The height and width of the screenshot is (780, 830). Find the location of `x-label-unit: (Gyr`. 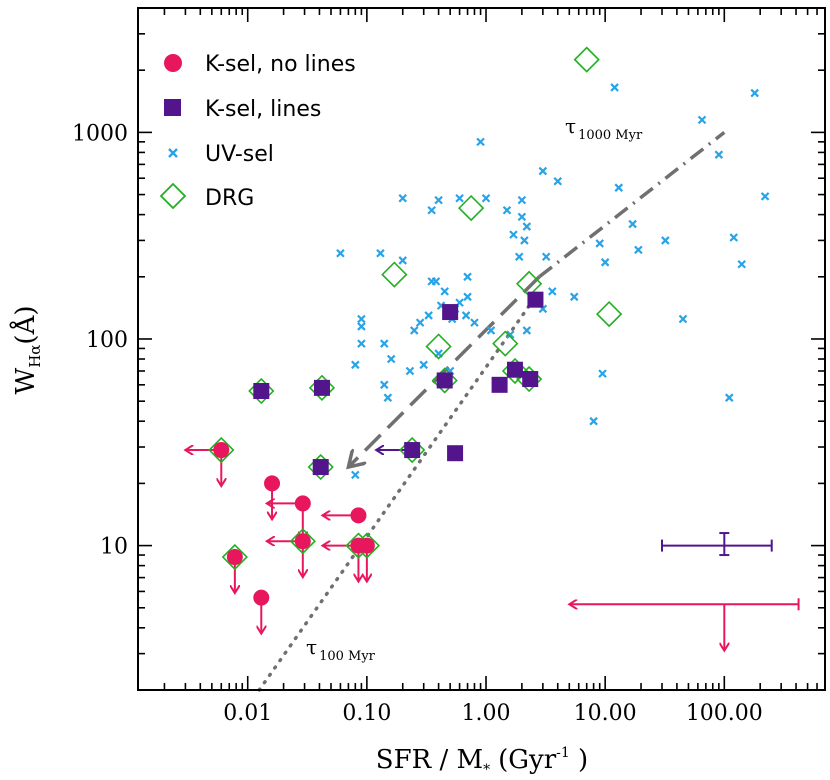

x-label-unit: (Gyr is located at coordinates (527, 760).